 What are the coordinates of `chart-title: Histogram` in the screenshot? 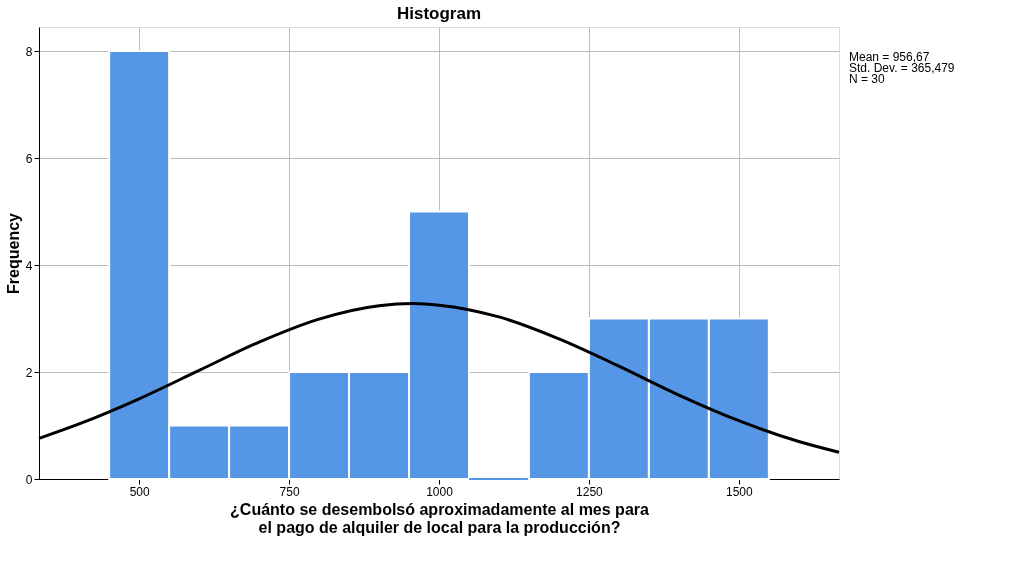 It's located at (439, 13).